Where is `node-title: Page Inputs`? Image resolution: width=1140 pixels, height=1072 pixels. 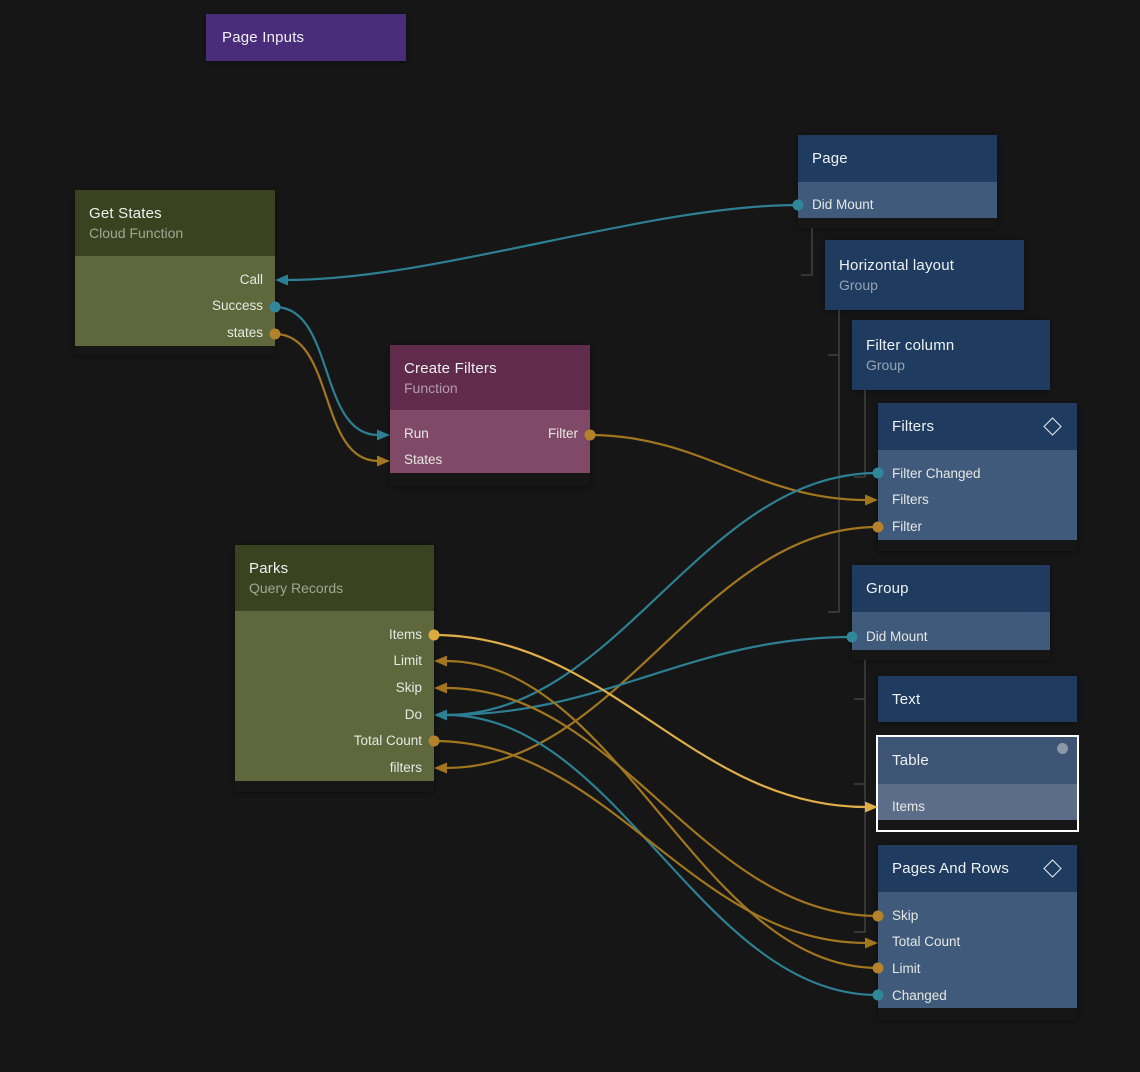
node-title: Page Inputs is located at coordinates (263, 37).